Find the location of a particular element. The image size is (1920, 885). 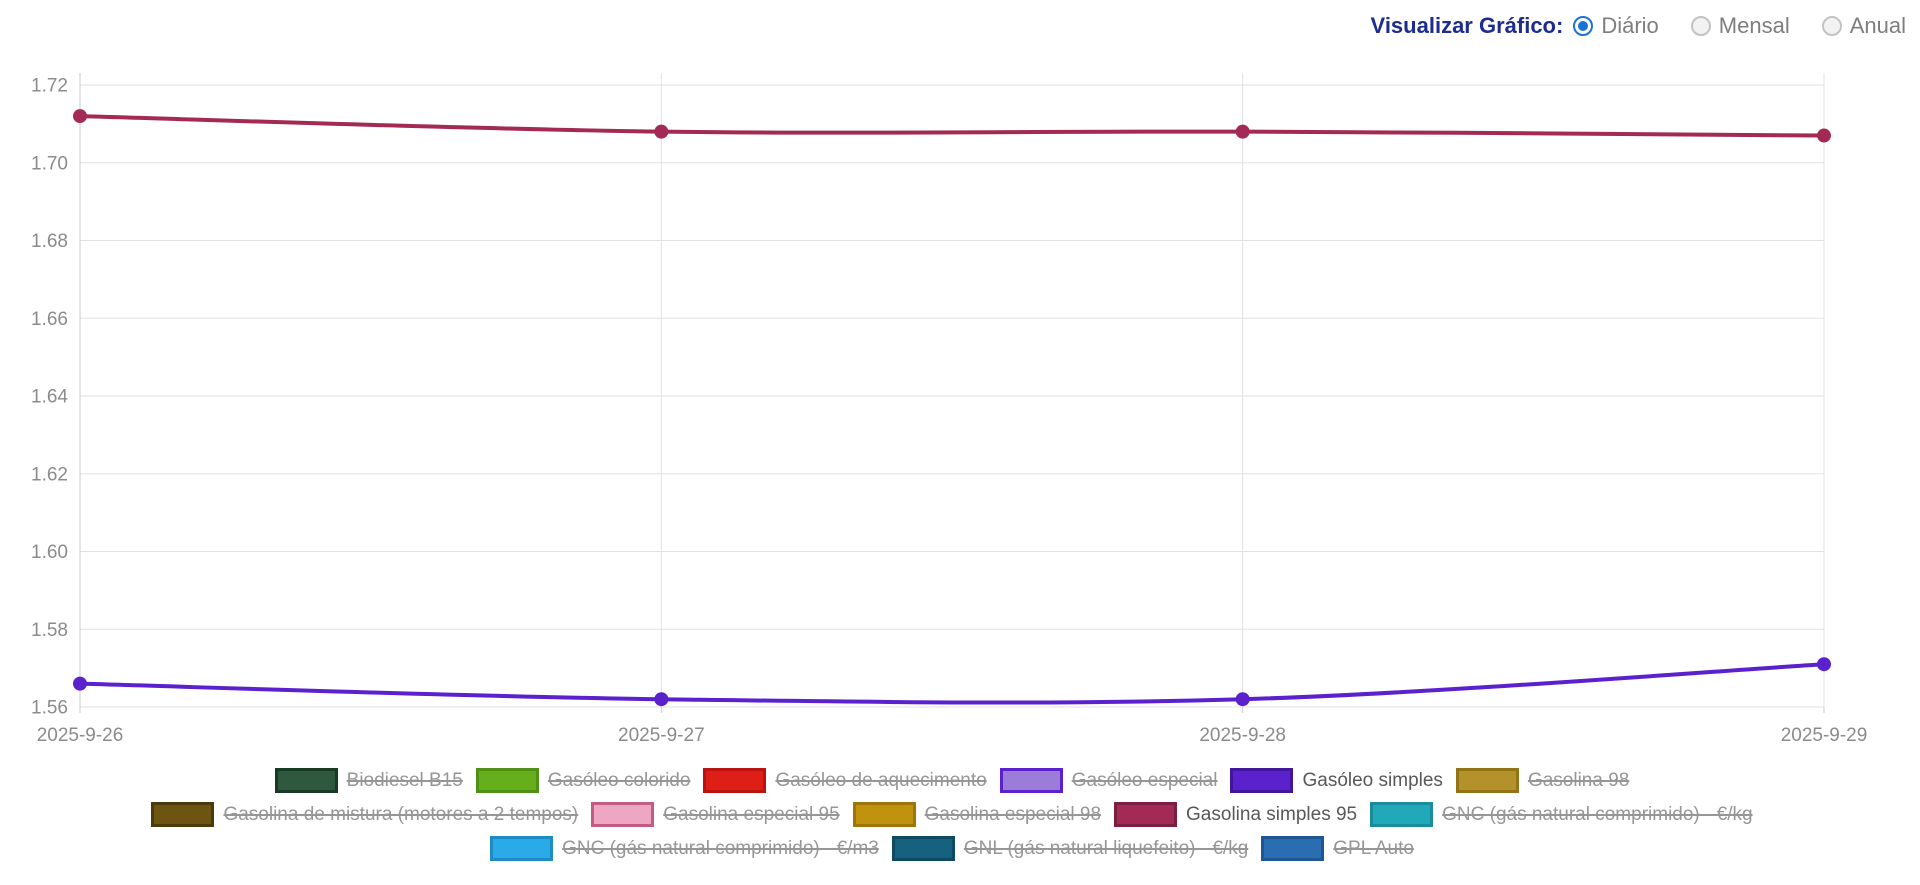

legend-item-gaso-leo-especial: Gasóleo especial is located at coordinates (1108, 780).